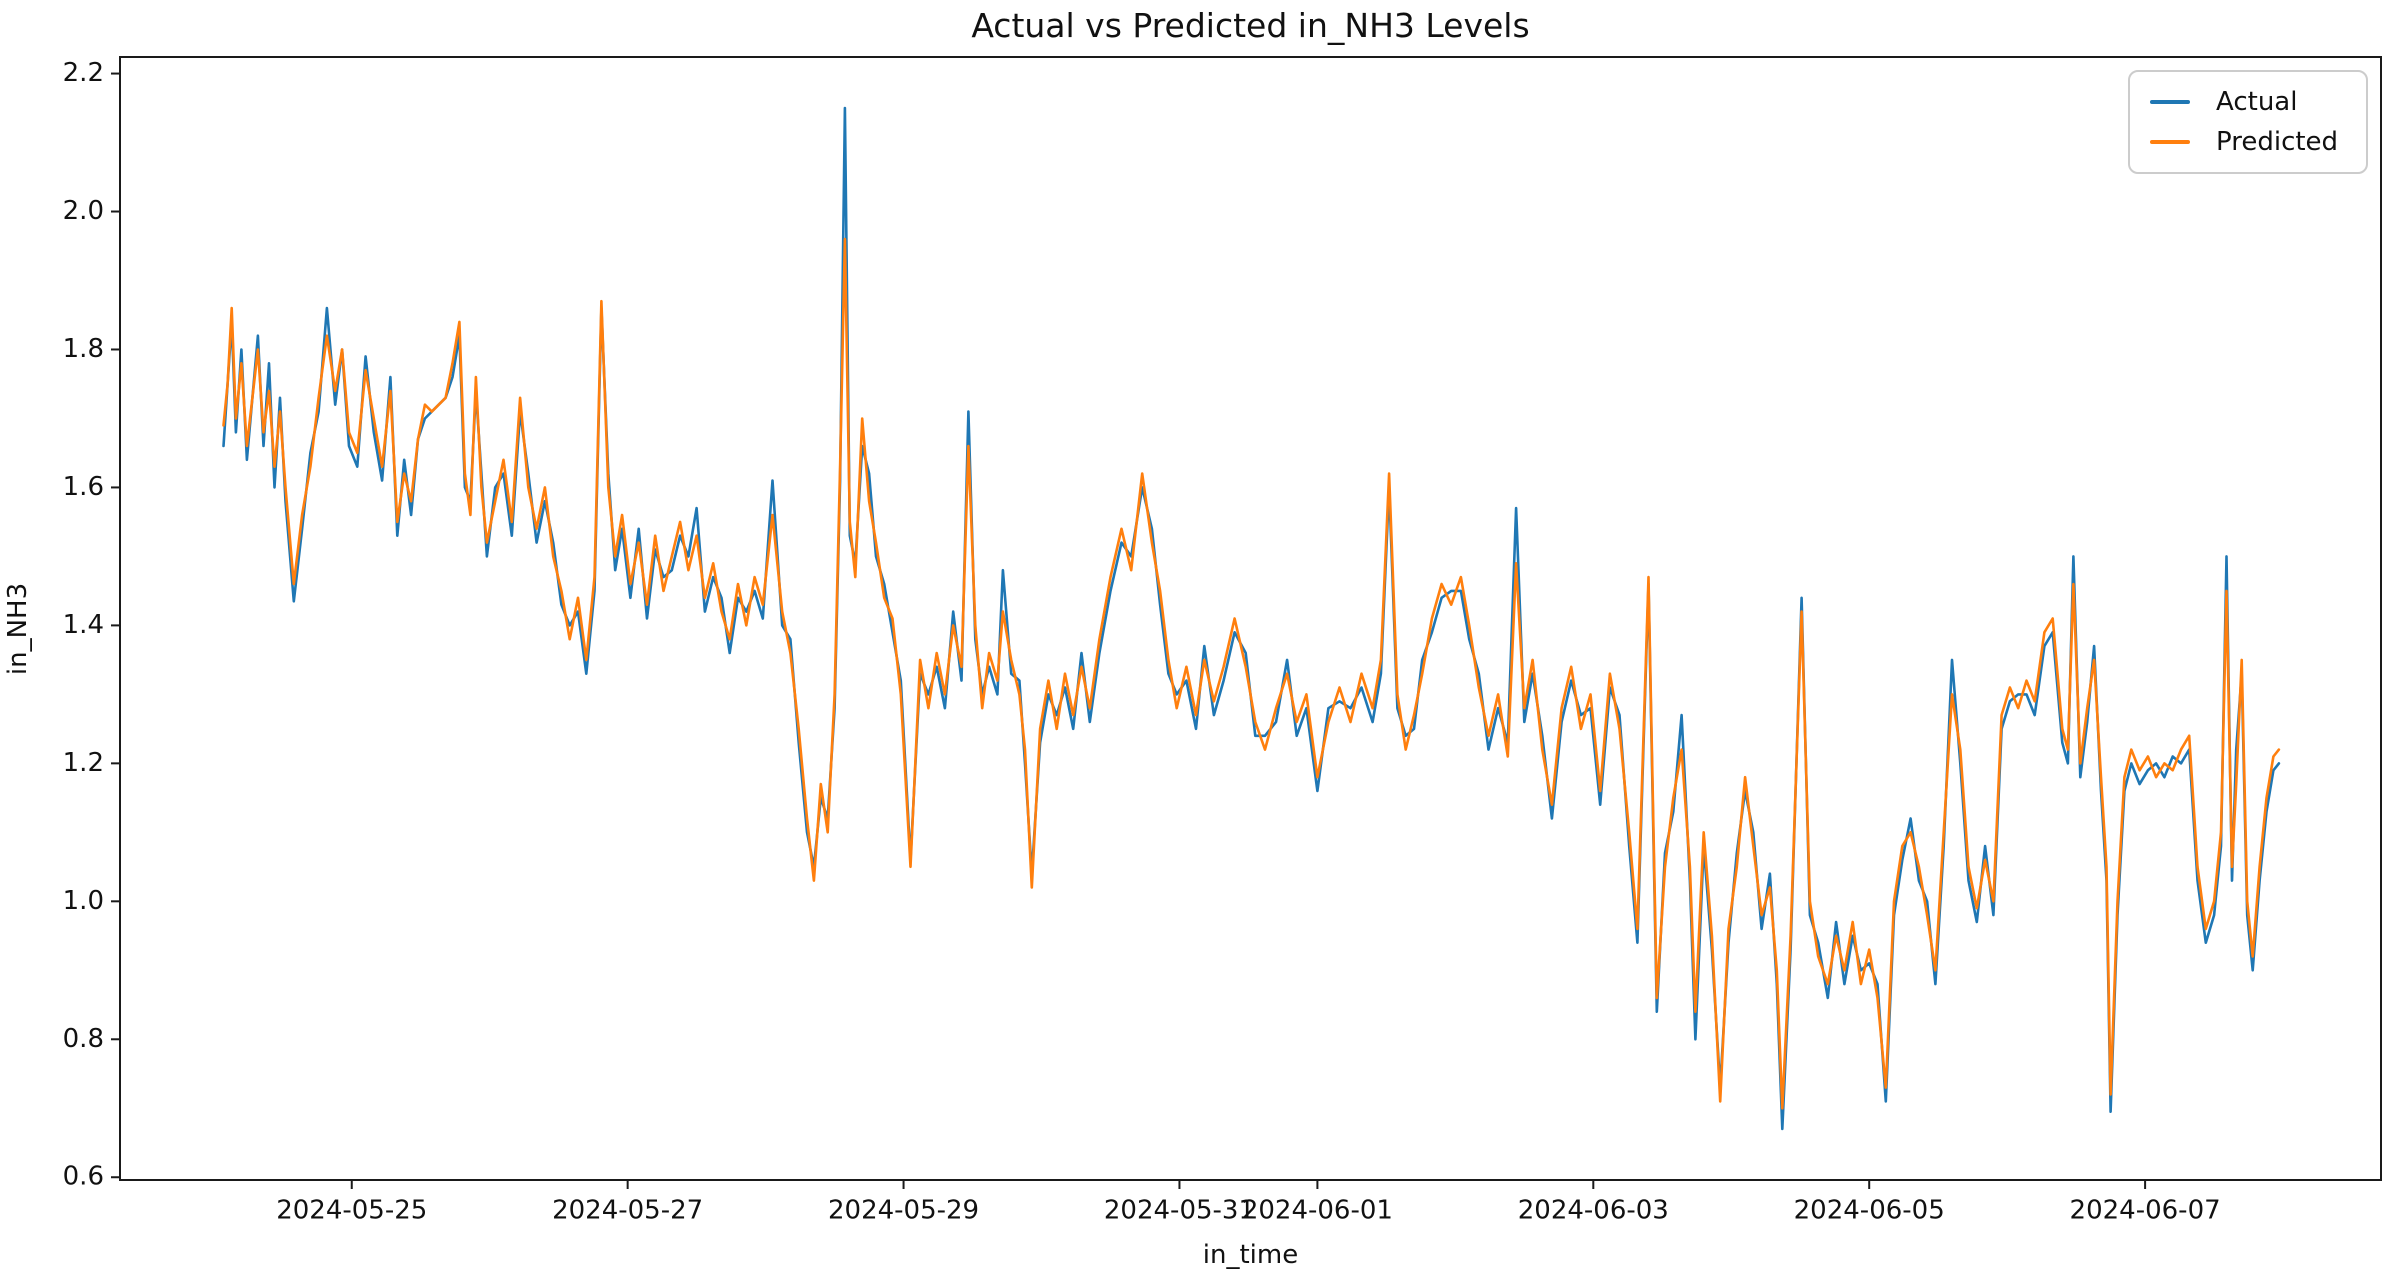  I want to click on x-axis-label: in_time, so click(1250, 1255).